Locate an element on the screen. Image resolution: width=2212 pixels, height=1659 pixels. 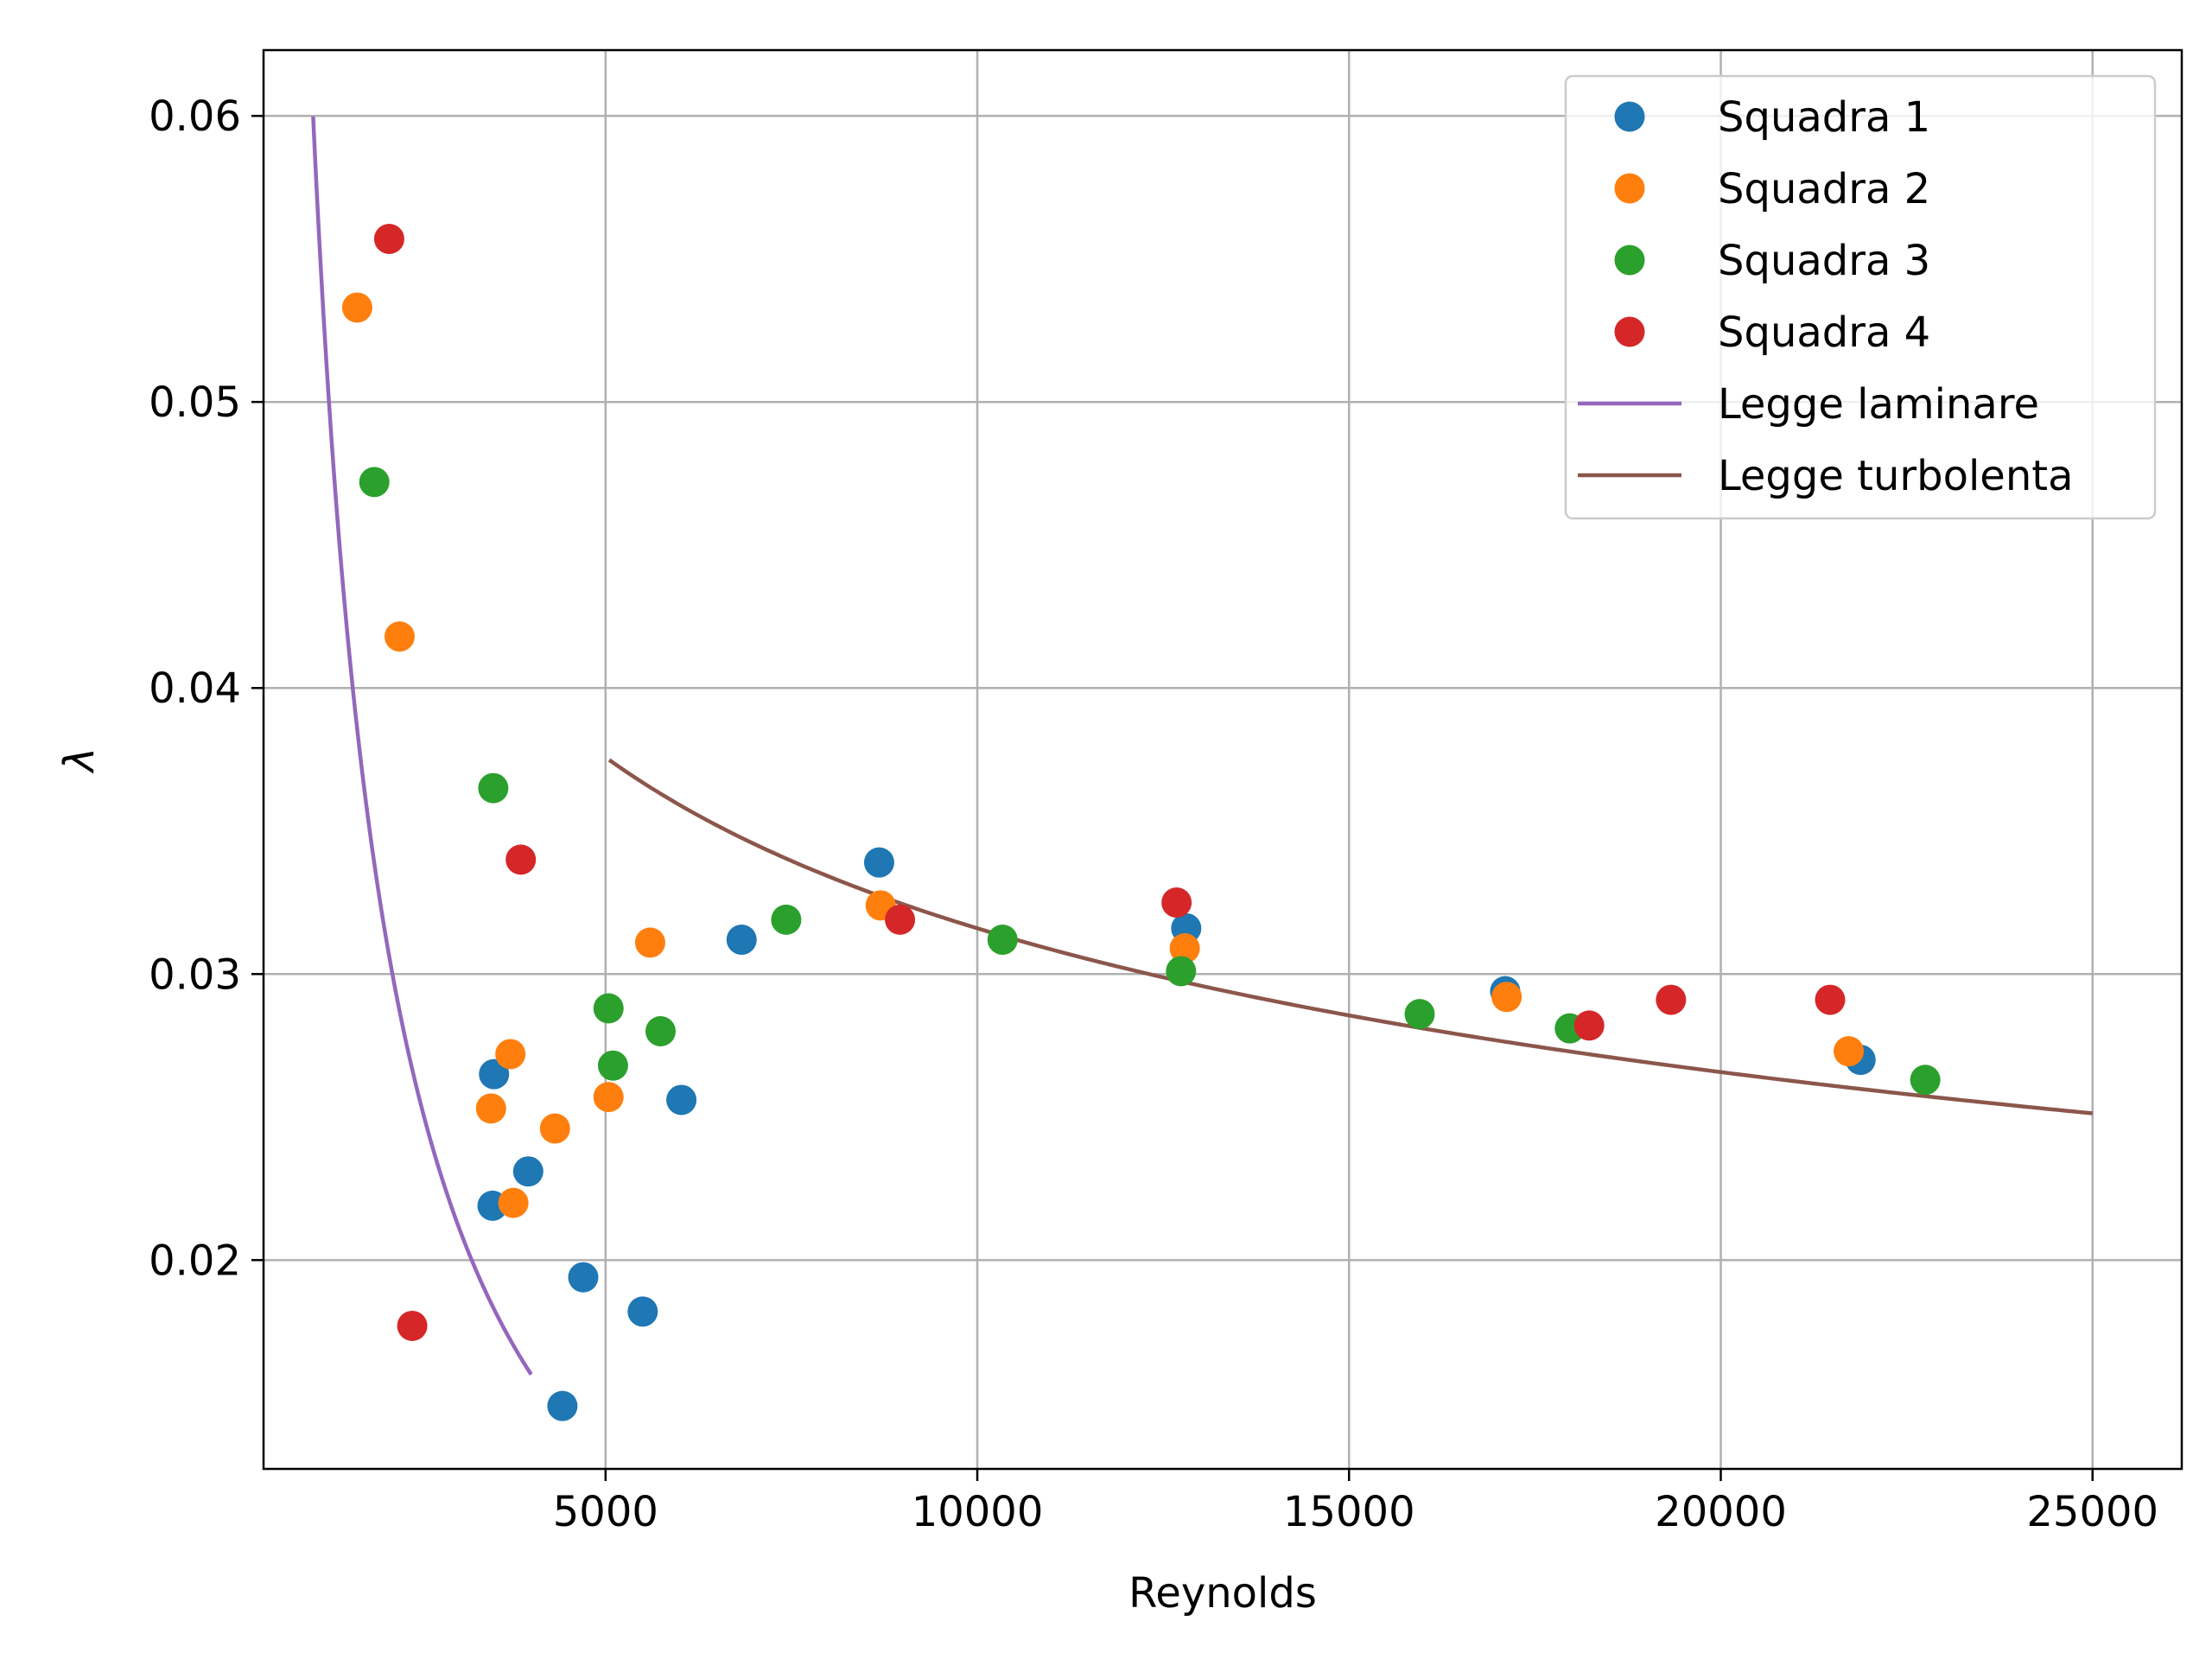
x-tick-label: 20000 is located at coordinates (1721, 1512).